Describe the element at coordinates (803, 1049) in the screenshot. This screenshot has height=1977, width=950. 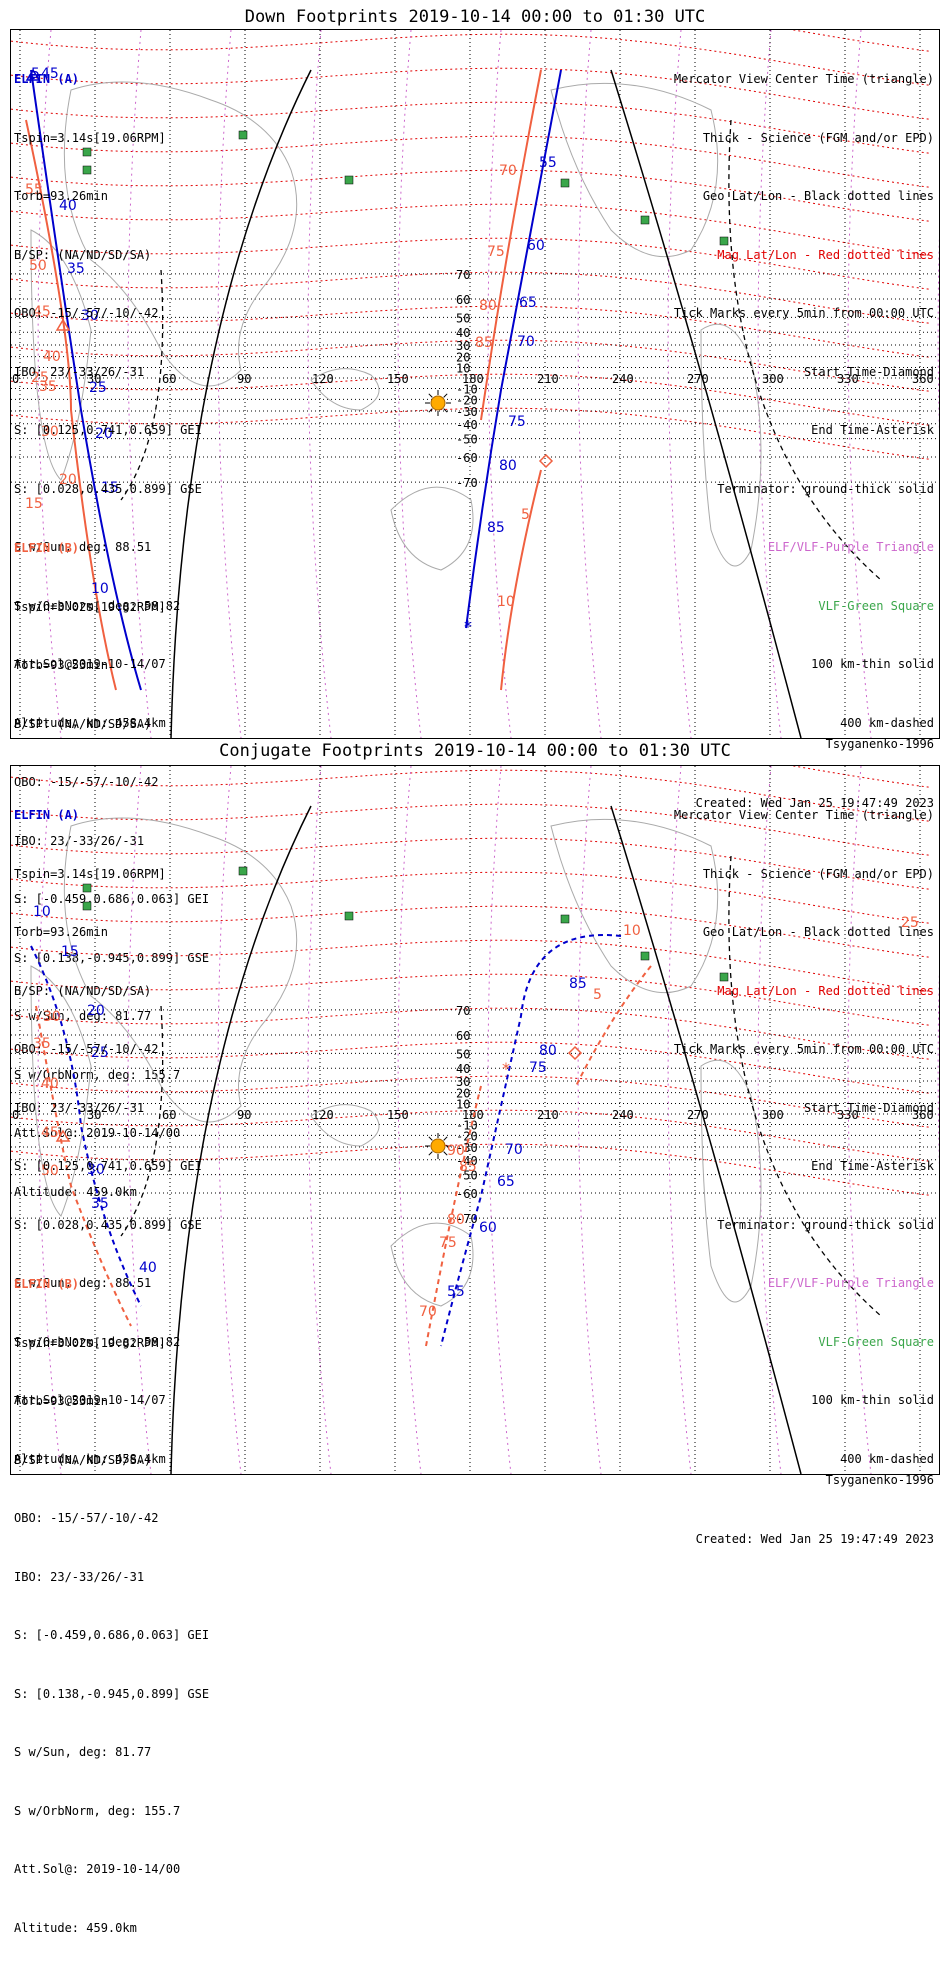
I see `legend-item: Tick Marks every 5min from 00:00 UTC` at that location.